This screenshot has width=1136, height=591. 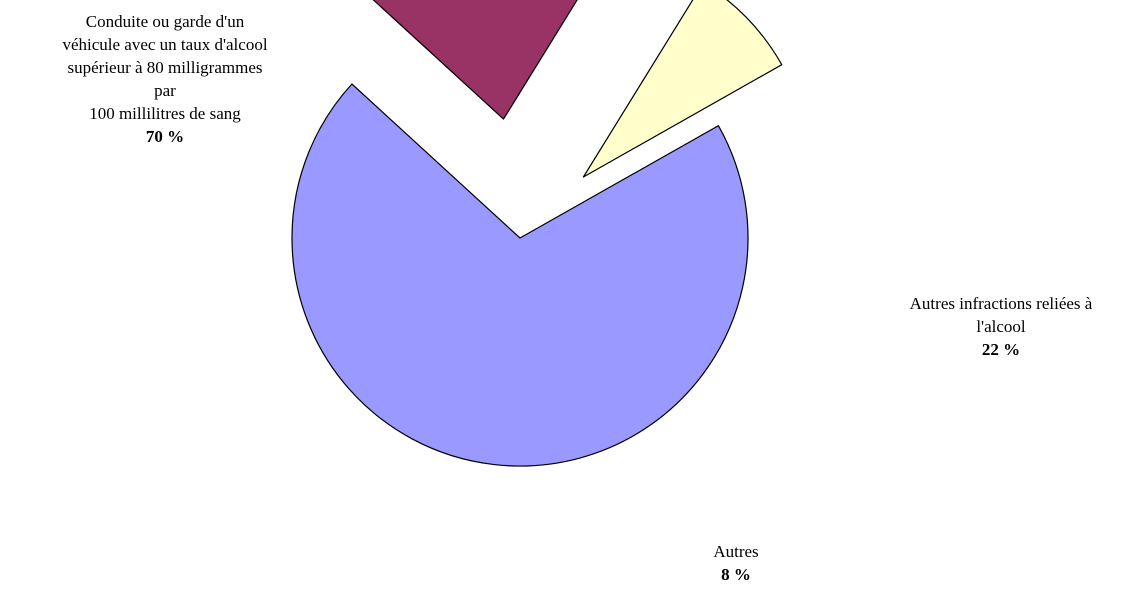 I want to click on slice-label-line: l'alcool, so click(x=1001, y=326).